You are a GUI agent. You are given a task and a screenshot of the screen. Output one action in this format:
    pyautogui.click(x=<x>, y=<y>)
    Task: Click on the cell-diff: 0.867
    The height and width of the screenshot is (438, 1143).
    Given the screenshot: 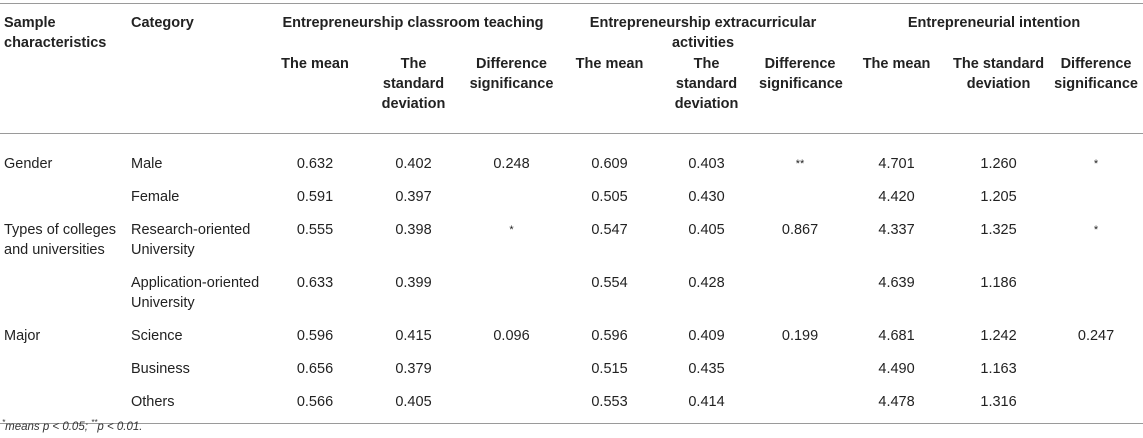 What is the action you would take?
    pyautogui.click(x=800, y=230)
    